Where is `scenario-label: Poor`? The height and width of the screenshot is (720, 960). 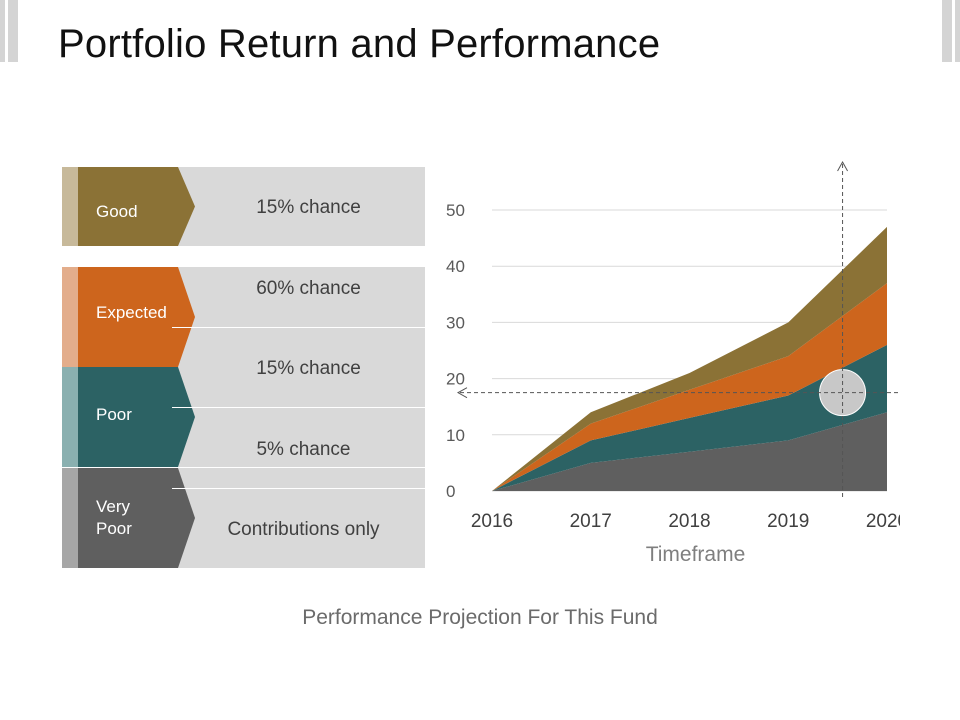
scenario-label: Poor is located at coordinates (114, 414).